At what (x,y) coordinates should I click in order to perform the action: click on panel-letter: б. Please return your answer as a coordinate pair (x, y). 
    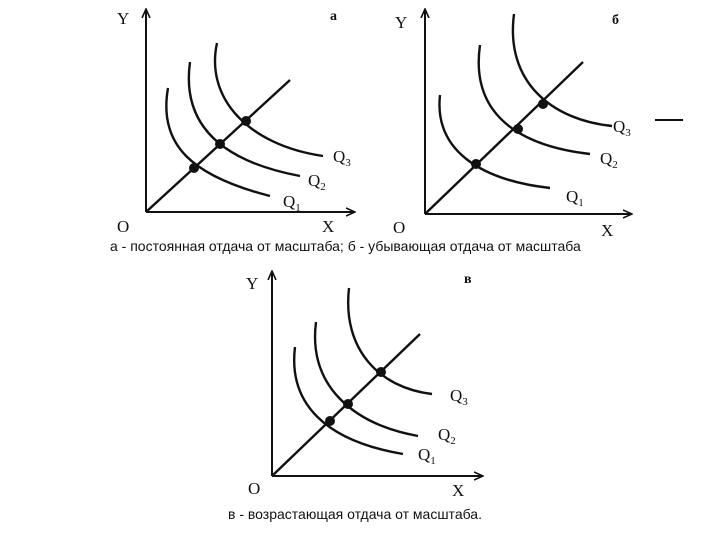
    Looking at the image, I should click on (615, 20).